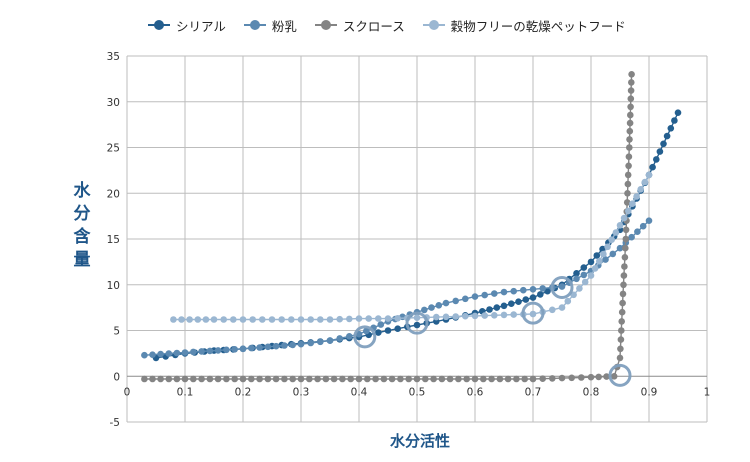  Describe the element at coordinates (373, 26) in the screenshot. I see `legend-label: スクロース` at that location.